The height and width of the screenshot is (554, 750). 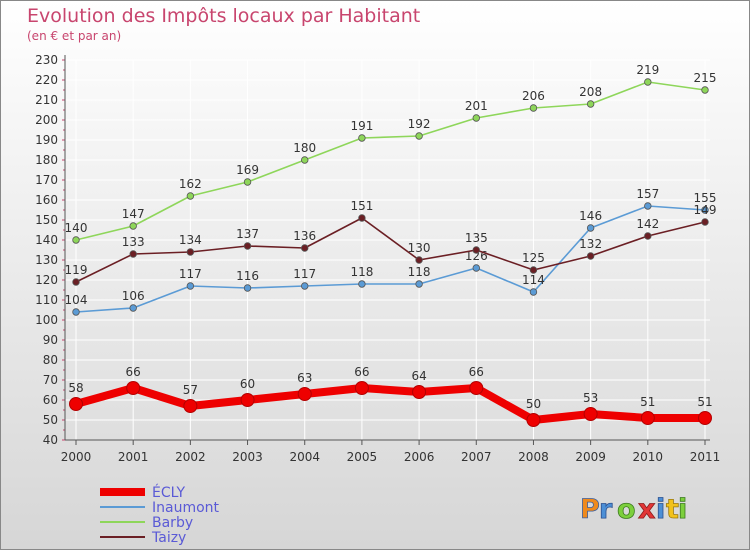 I want to click on x-tick-label-2002: 2002, so click(x=190, y=457).